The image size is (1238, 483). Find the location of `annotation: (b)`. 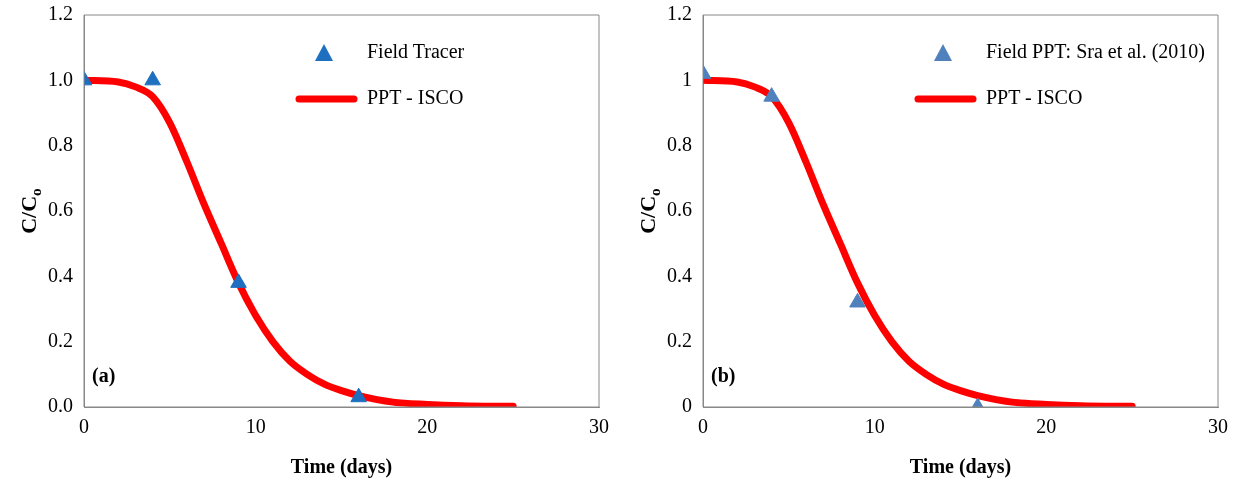

annotation: (b) is located at coordinates (723, 376).